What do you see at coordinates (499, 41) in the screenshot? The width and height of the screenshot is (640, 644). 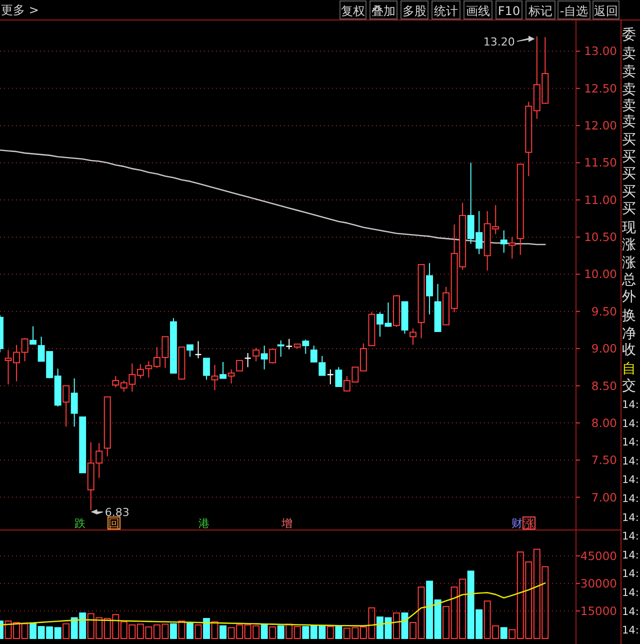 I see `annotation: 13.20` at bounding box center [499, 41].